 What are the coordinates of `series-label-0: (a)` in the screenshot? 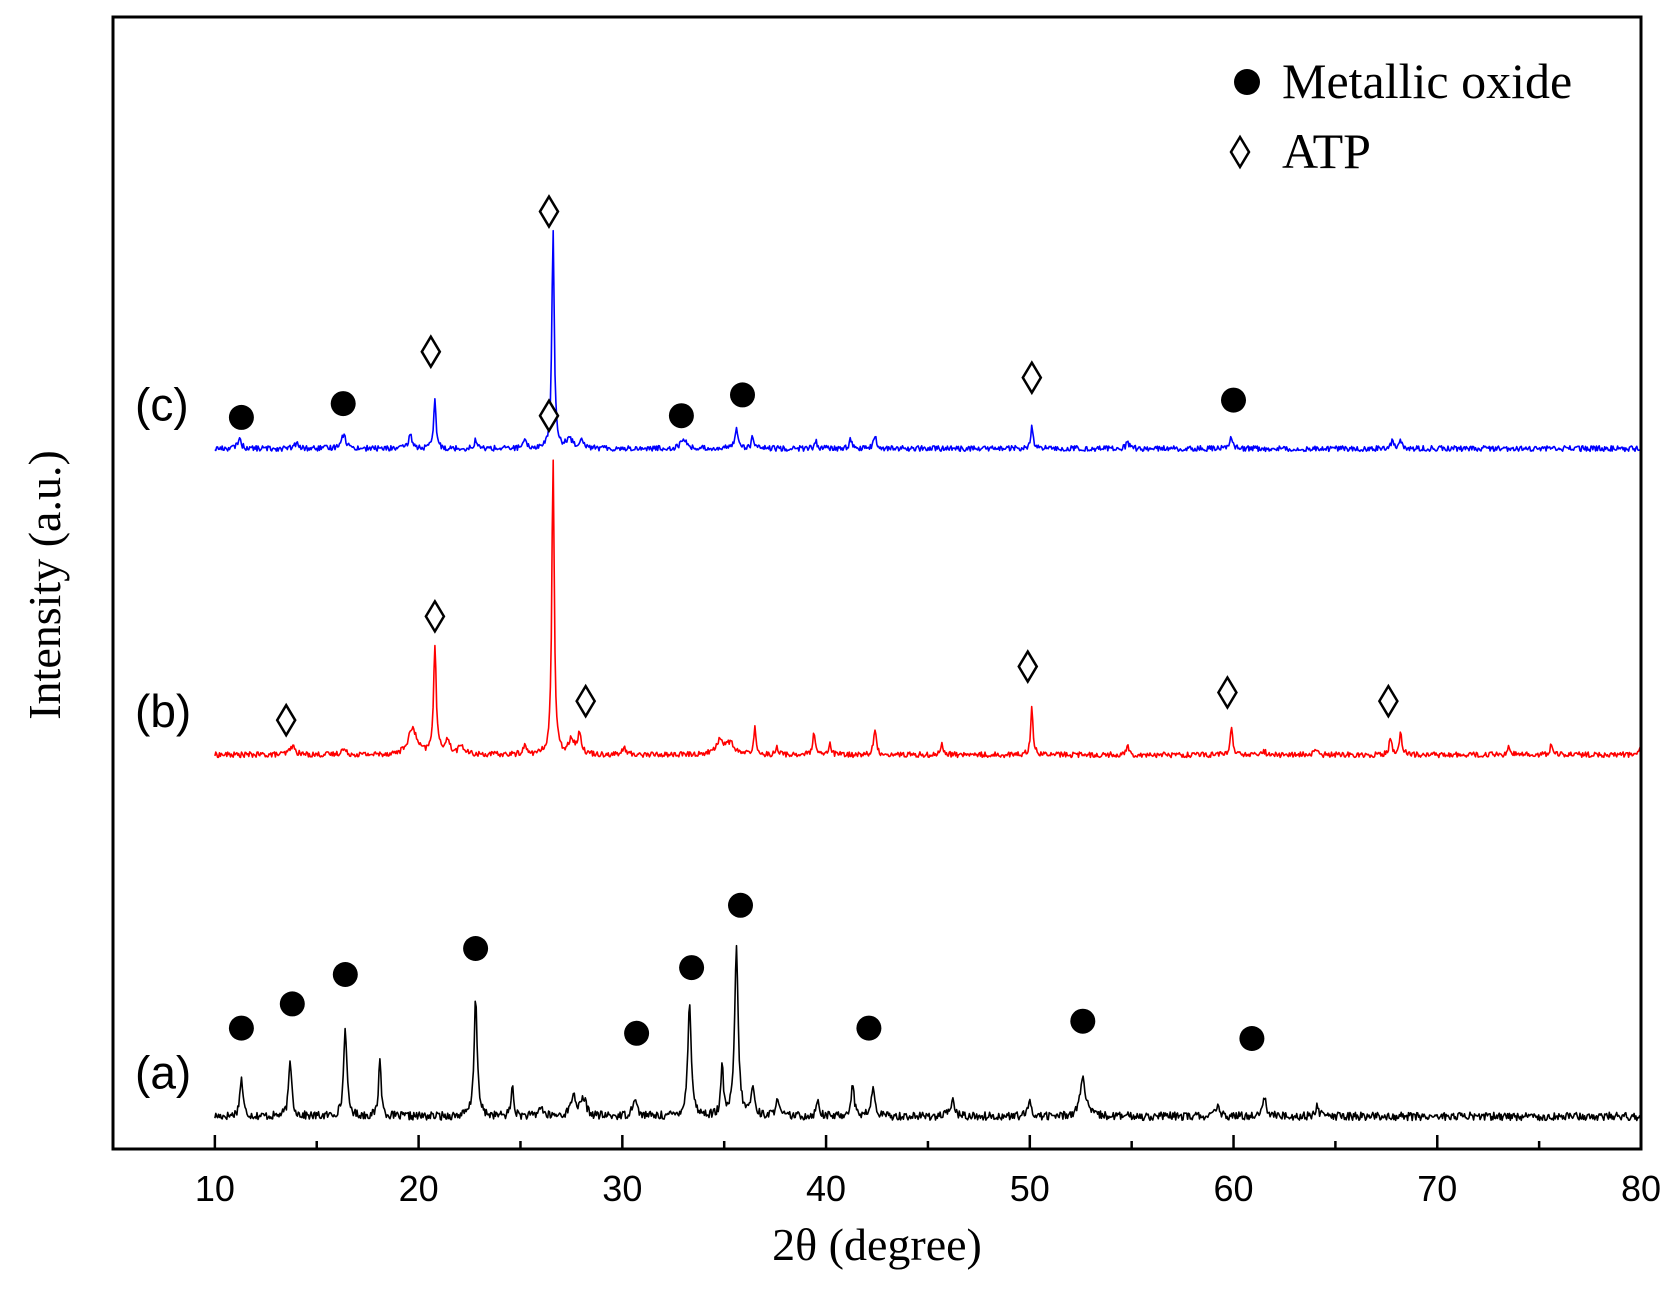 It's located at (163, 1072).